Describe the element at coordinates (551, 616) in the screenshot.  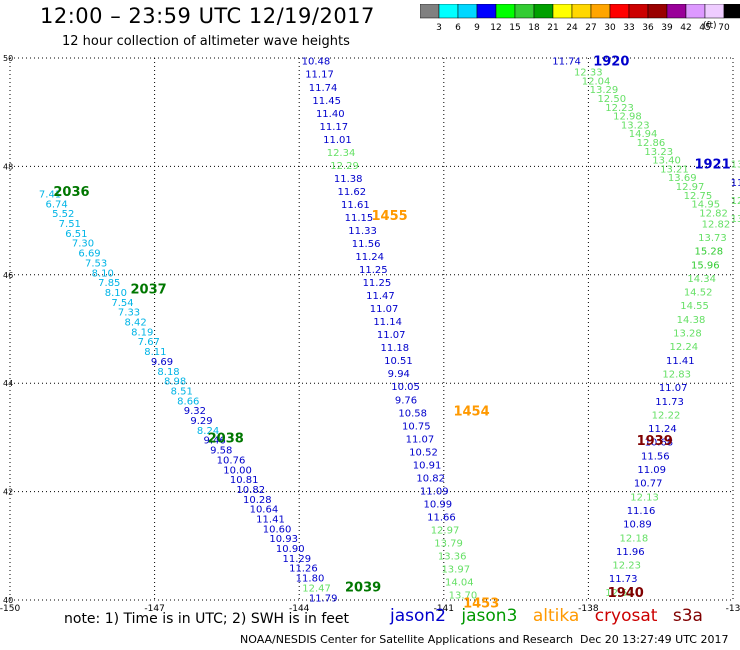
I see `satellite-legend: jason2 jason3 altika cryosat s3a` at that location.